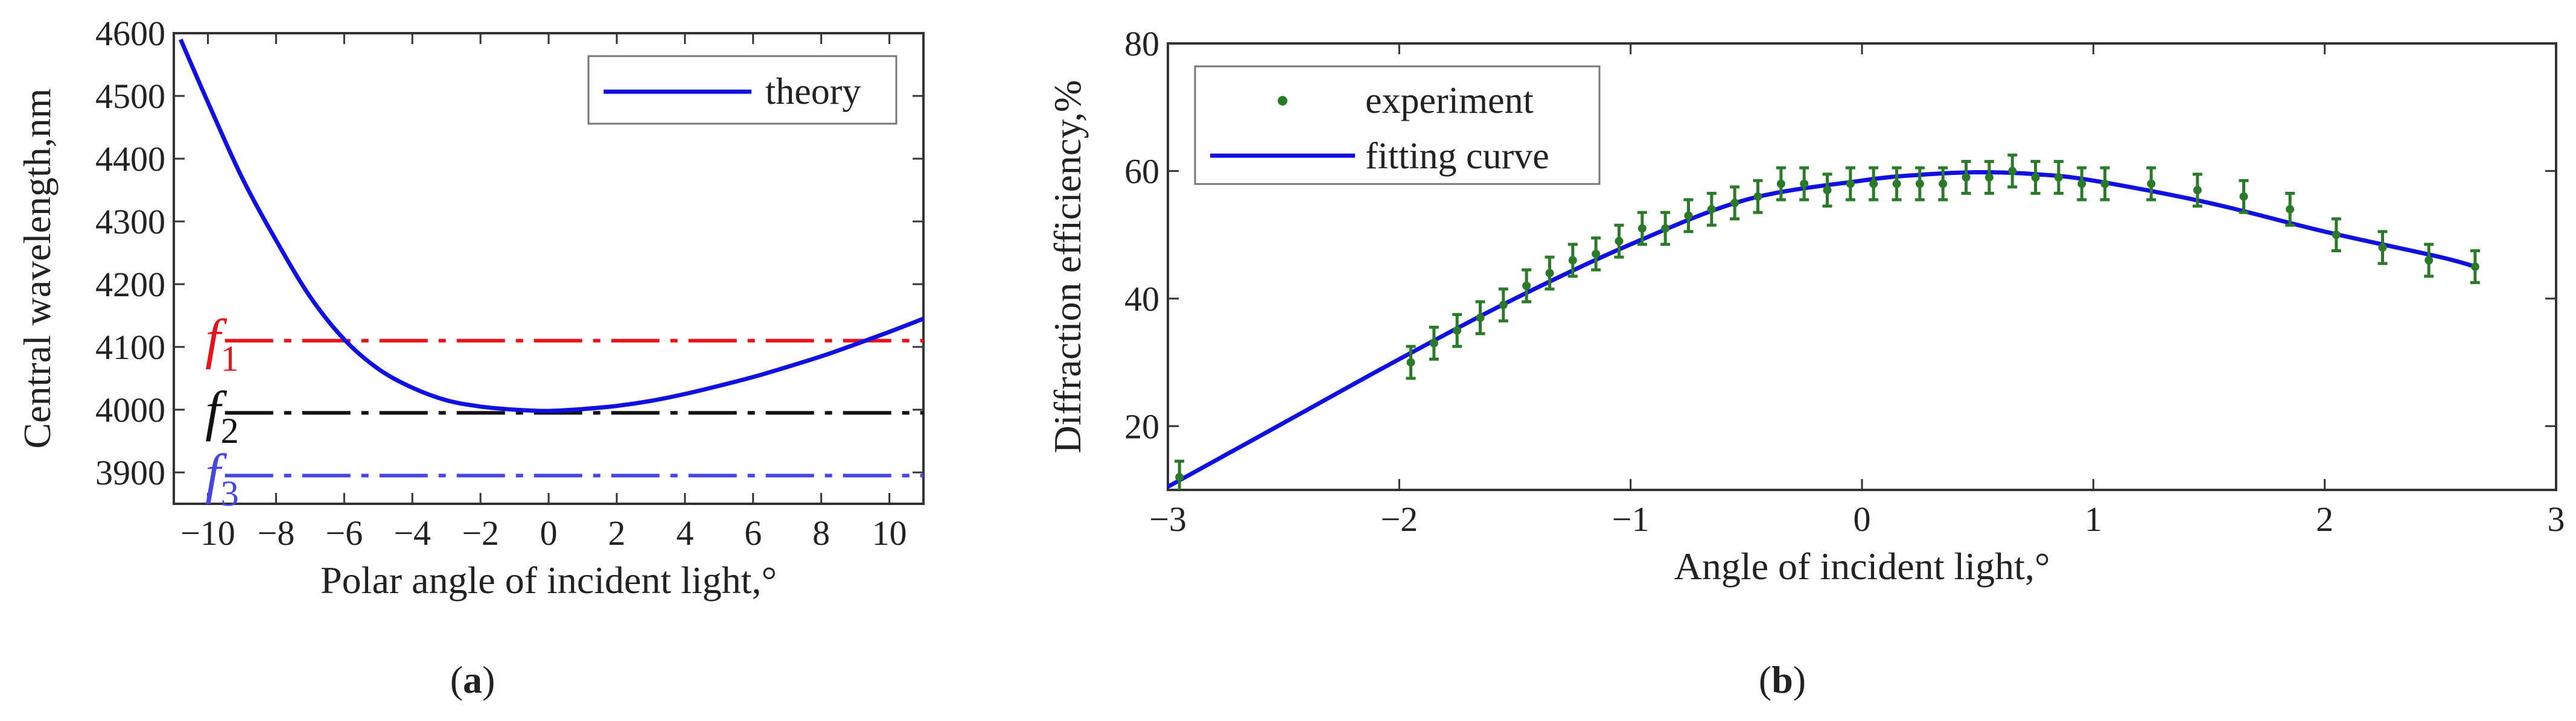 The image size is (2576, 721). What do you see at coordinates (344, 533) in the screenshot?
I see `x-tick-label: −6` at bounding box center [344, 533].